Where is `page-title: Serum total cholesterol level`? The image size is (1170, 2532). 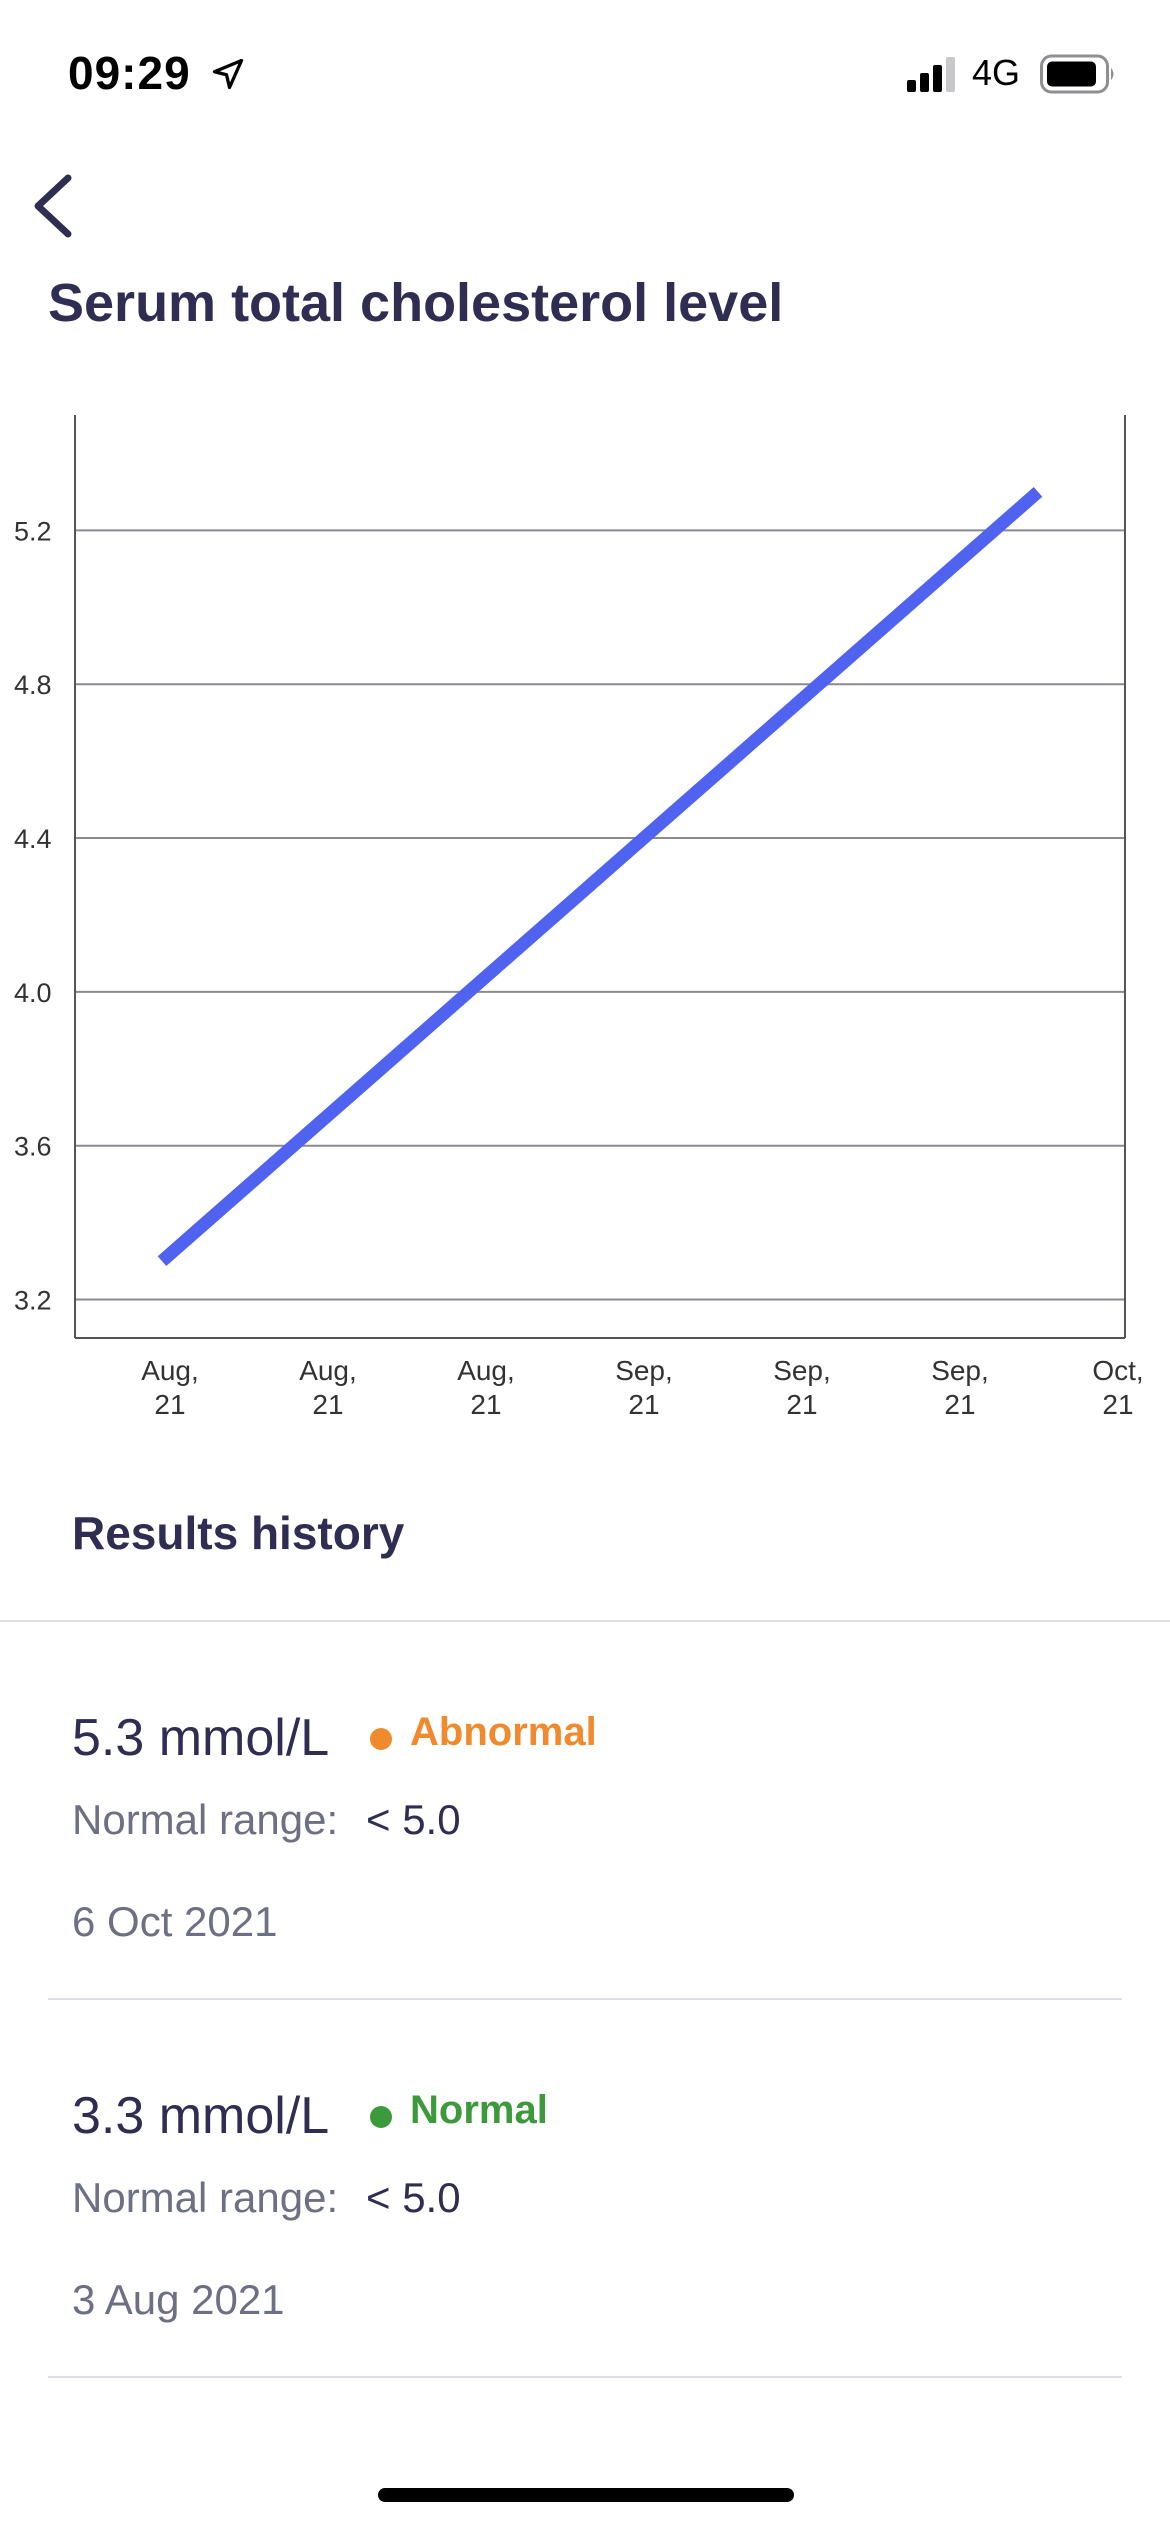
page-title: Serum total cholesterol level is located at coordinates (416, 303).